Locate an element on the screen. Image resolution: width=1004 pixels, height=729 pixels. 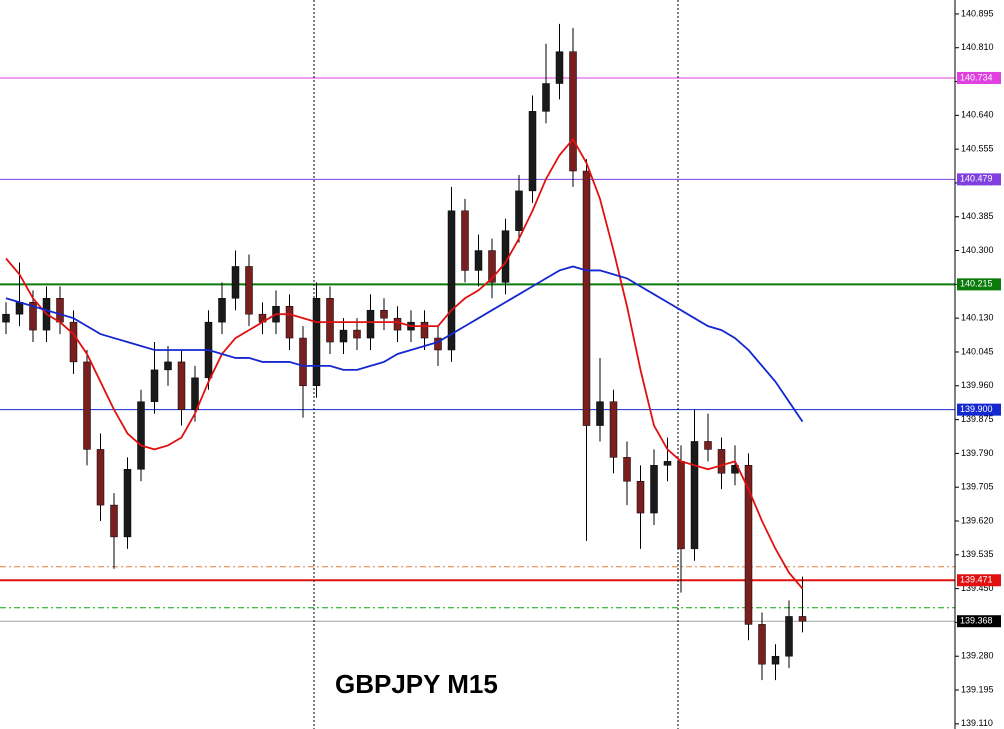
price-axis-background is located at coordinates (979, 364).